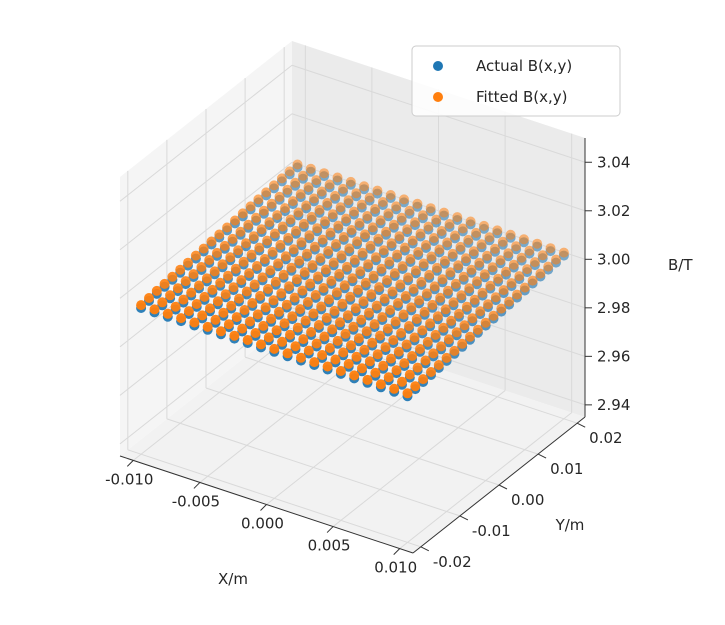 The image size is (725, 625). What do you see at coordinates (566, 469) in the screenshot?
I see `y-tick-label: 0.01` at bounding box center [566, 469].